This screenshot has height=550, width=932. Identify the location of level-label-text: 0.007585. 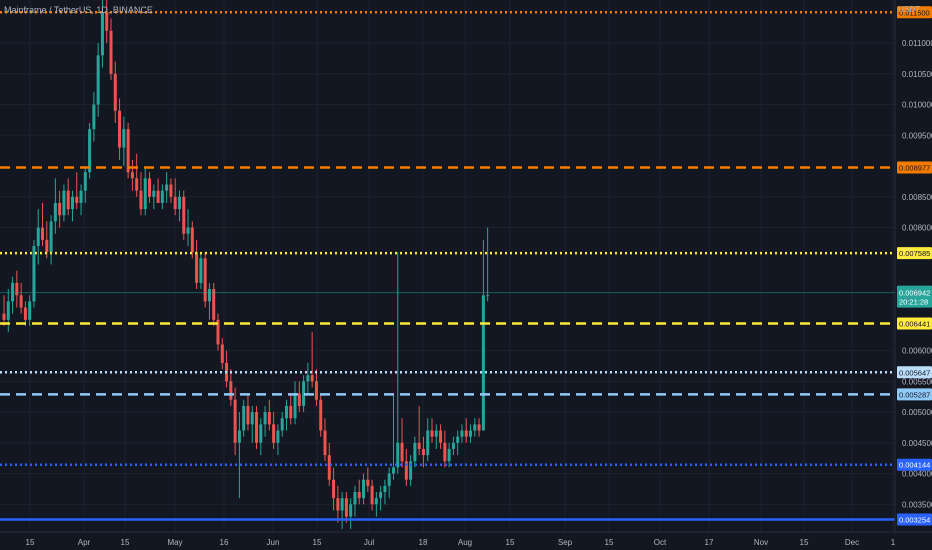
(914, 253).